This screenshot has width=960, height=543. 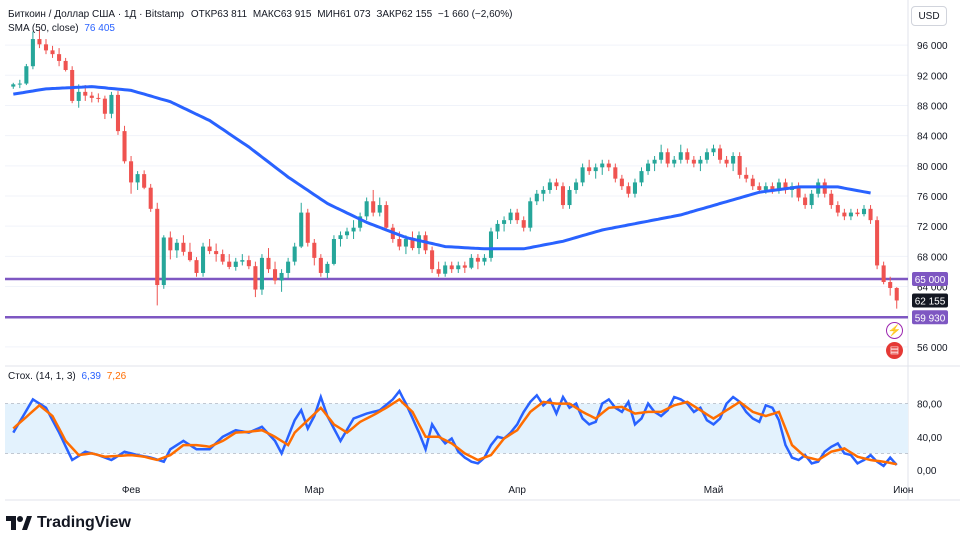 I want to click on brand-name: TradingView, so click(x=84, y=522).